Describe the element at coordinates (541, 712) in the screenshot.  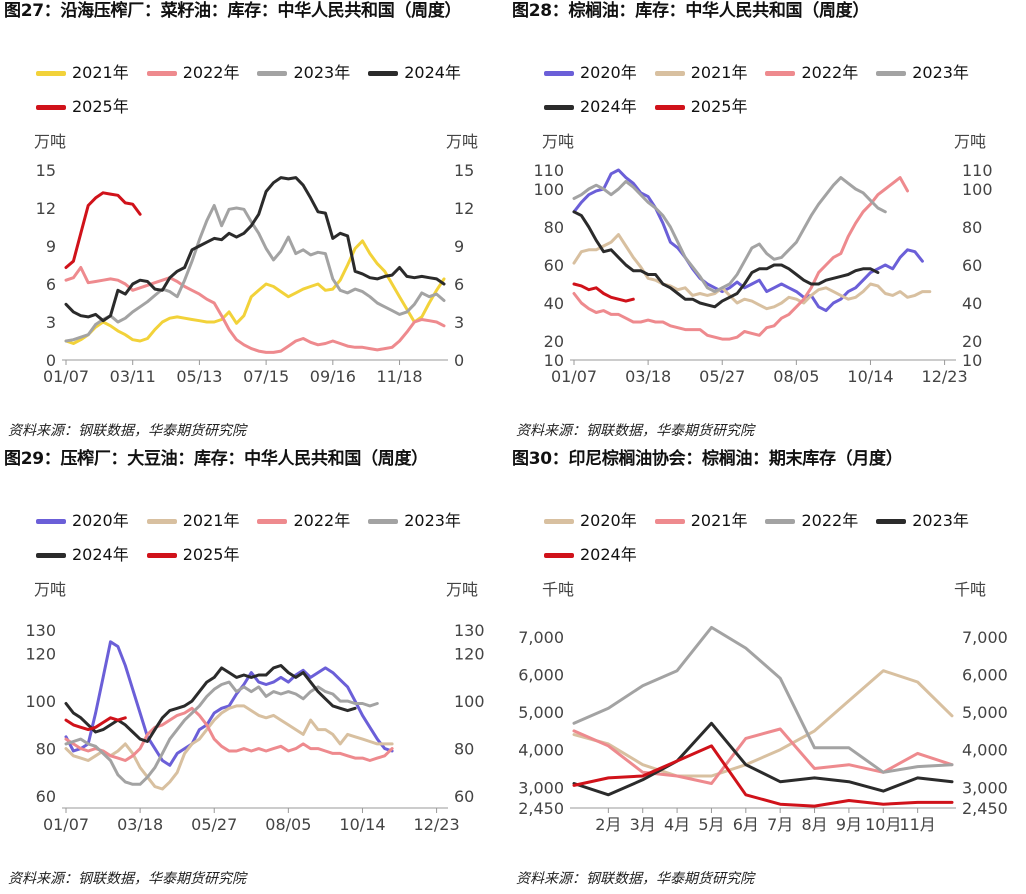
I see `y-tick-label-left: 5,000` at that location.